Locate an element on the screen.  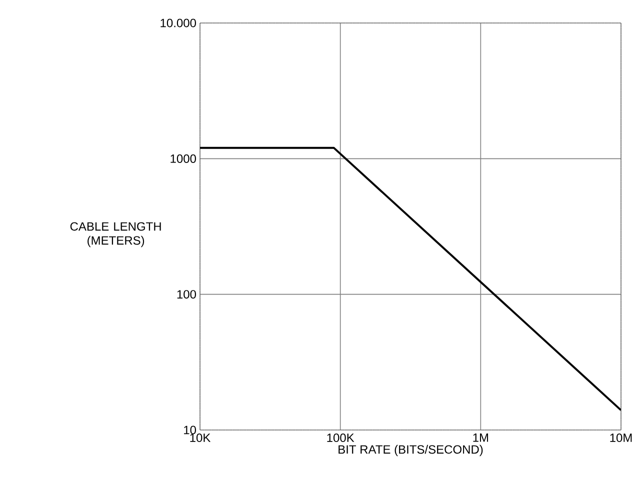
y-tick-label: 10 is located at coordinates (190, 430).